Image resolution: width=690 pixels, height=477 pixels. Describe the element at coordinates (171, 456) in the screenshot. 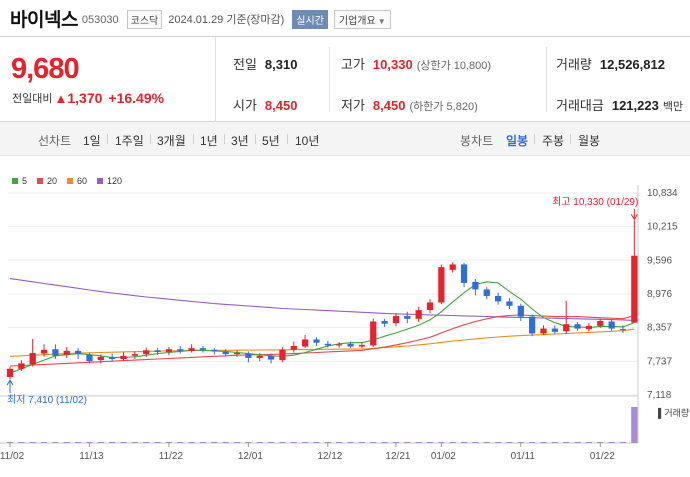

I see `x-tick-label: 11/22` at that location.